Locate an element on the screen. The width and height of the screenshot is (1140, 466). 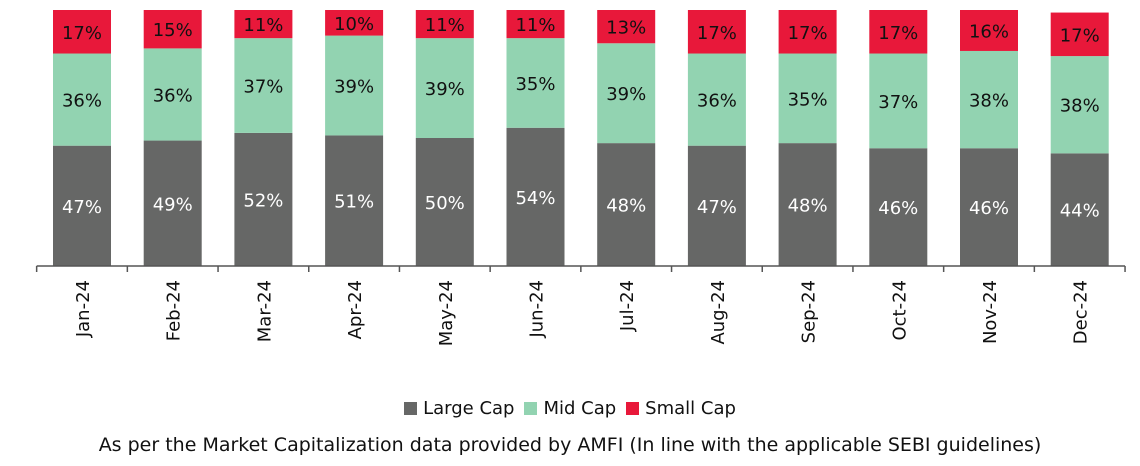
data-label-small-cap-jan-24: 17% is located at coordinates (82, 33).